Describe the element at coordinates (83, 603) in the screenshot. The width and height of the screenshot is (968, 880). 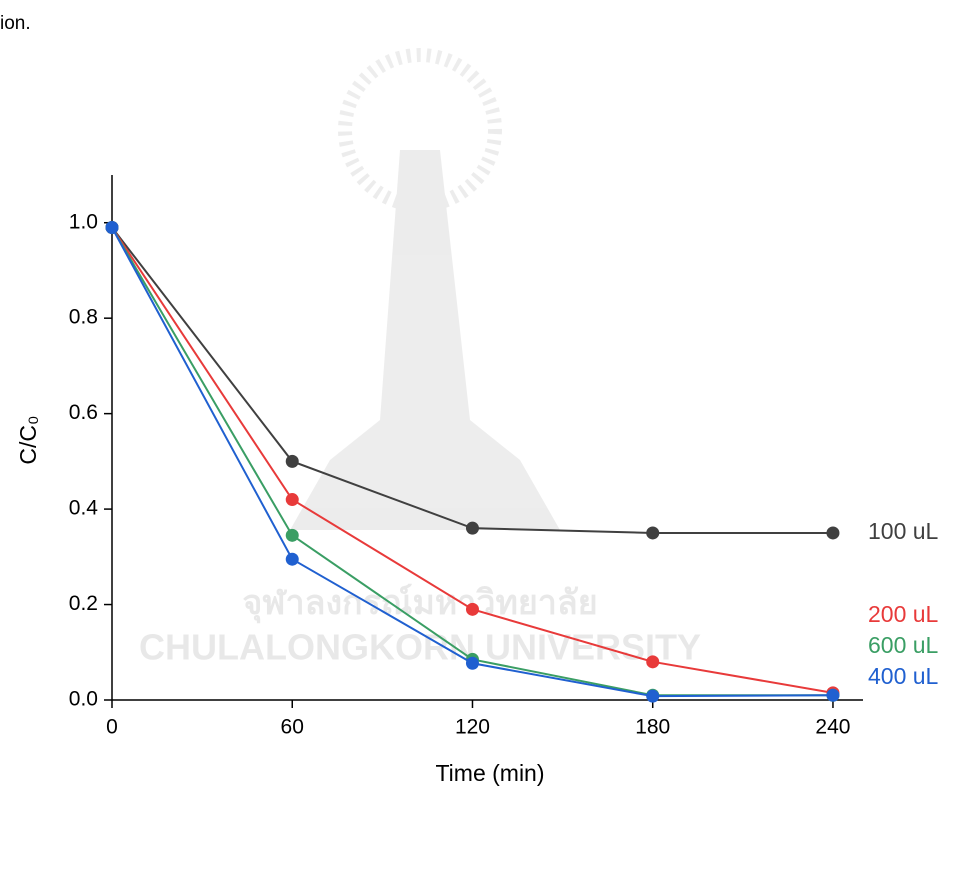
I see `y-tick-label: 0.2` at that location.